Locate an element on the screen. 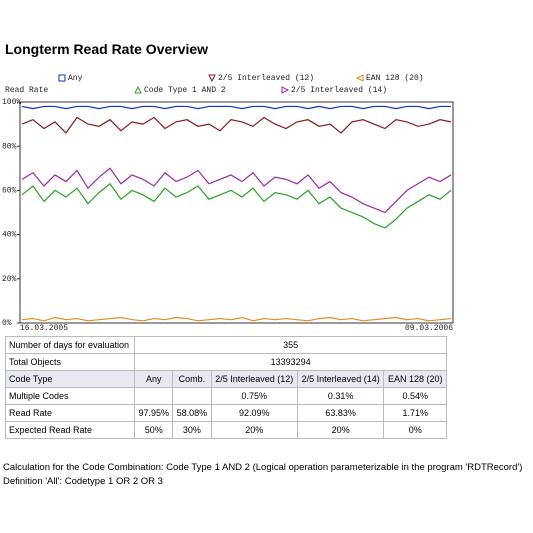  legend-label: 2/5 Interleaved (12) is located at coordinates (266, 78).